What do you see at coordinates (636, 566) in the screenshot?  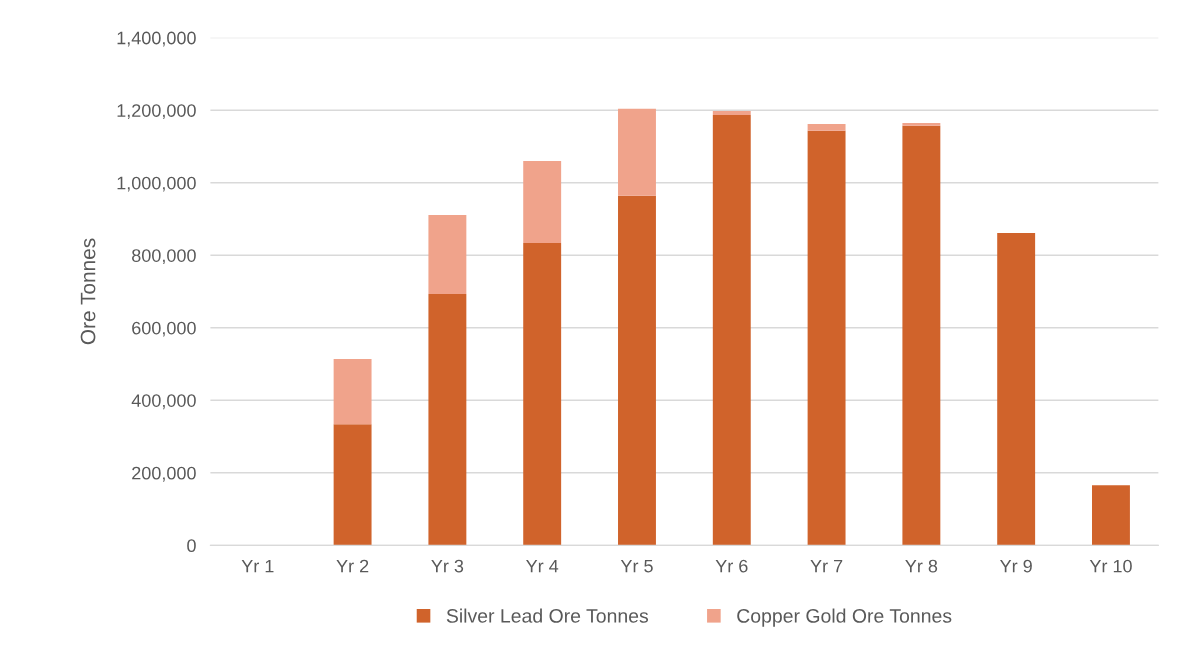 I see `x-tick-label: Yr 5` at bounding box center [636, 566].